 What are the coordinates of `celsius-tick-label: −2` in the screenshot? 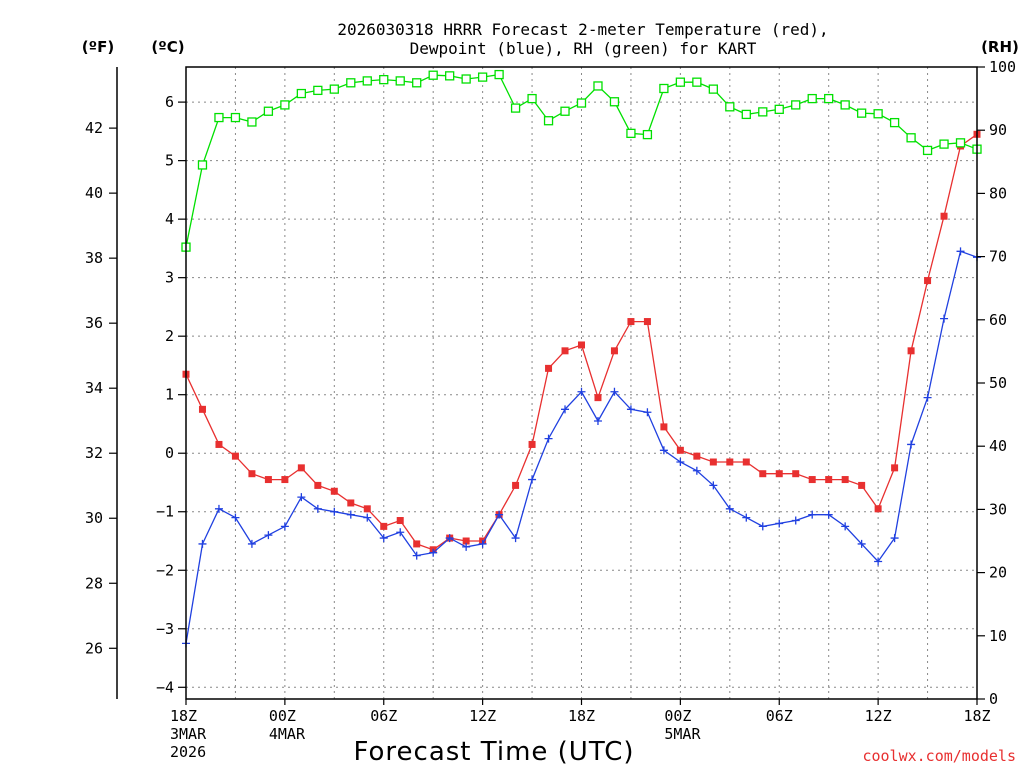 It's located at (165, 570).